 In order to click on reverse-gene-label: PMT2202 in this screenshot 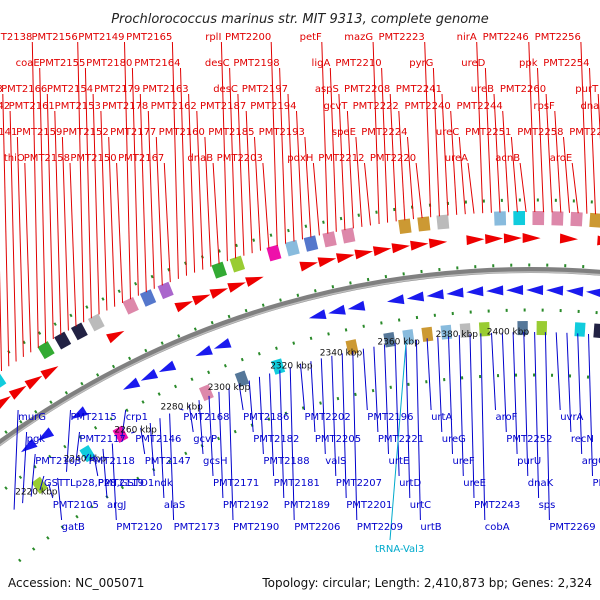, I will do `click(328, 417)`.